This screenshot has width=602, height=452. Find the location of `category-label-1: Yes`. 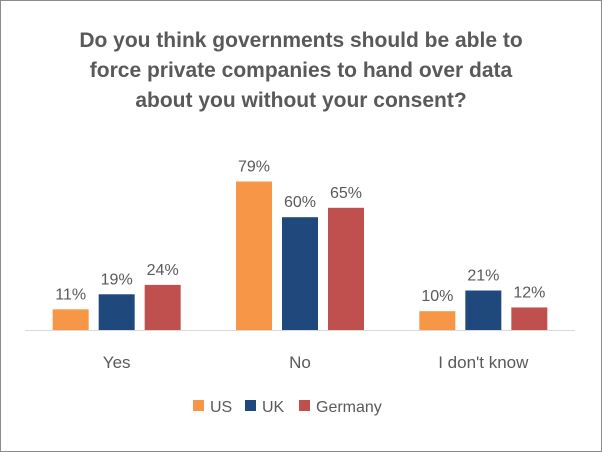

category-label-1: Yes is located at coordinates (117, 362).